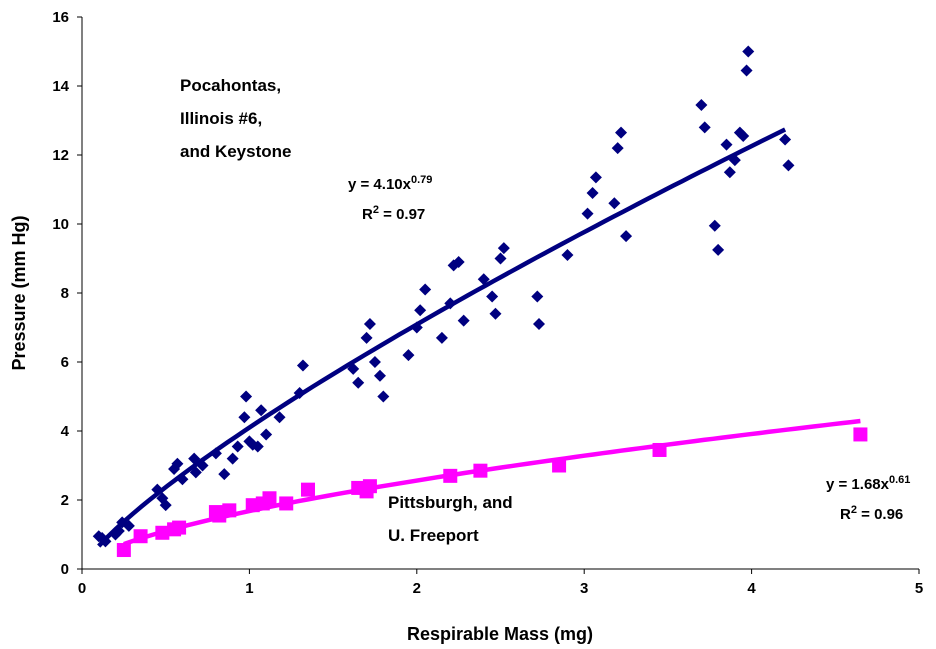 This screenshot has height=649, width=936. I want to click on series-1-label-line-1: Pocahontas,, so click(230, 85).